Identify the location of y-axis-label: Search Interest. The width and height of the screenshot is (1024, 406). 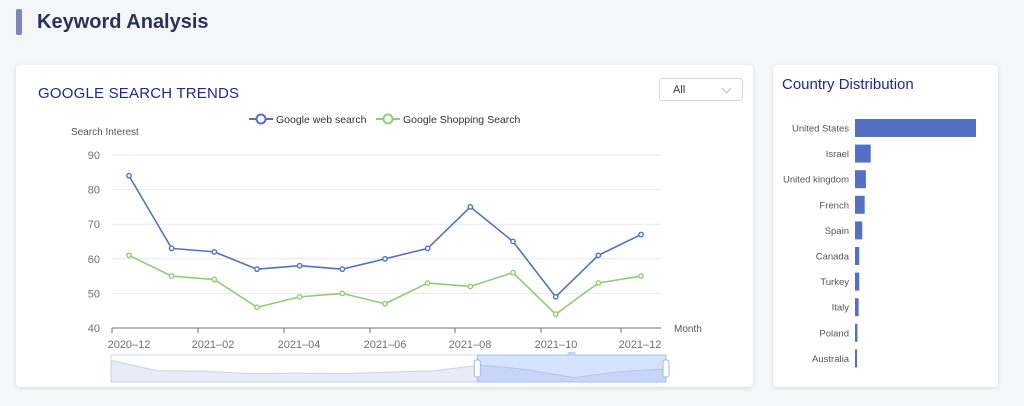
(105, 132).